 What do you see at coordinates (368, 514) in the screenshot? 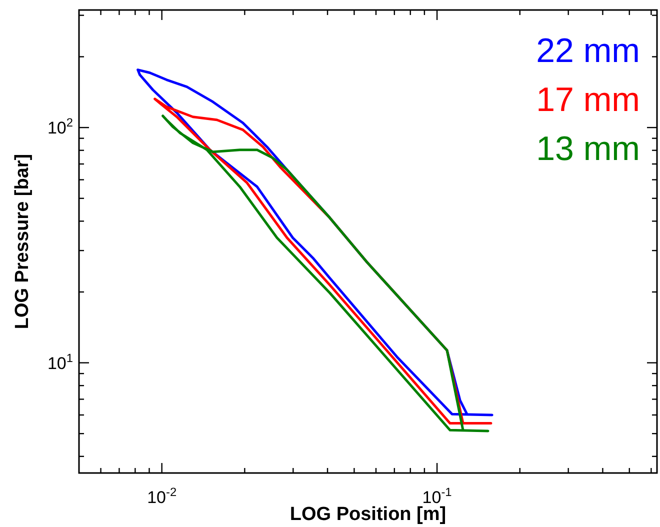
I see `x-axis-title: LOG Position [m]` at bounding box center [368, 514].